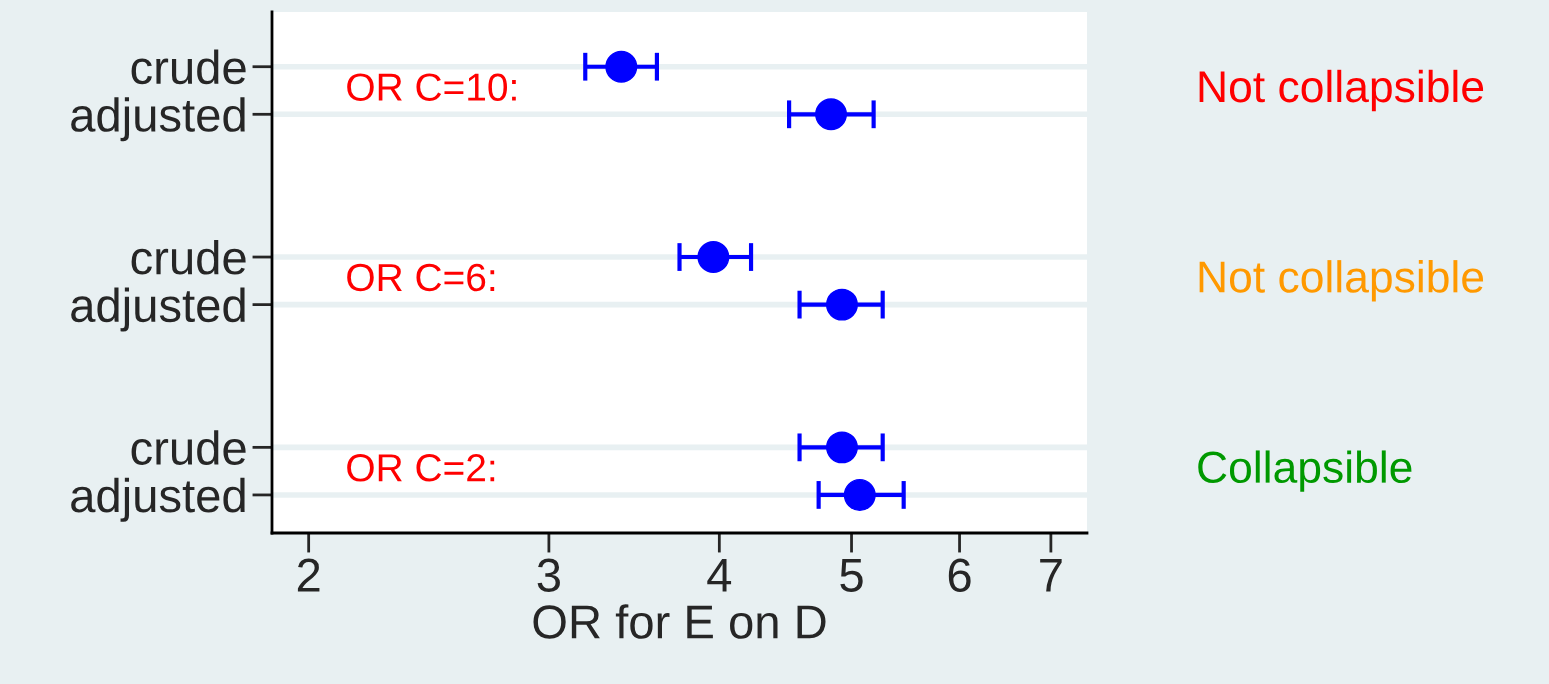 This screenshot has height=684, width=1549. Describe the element at coordinates (719, 575) in the screenshot. I see `x-tick-label: 4` at that location.